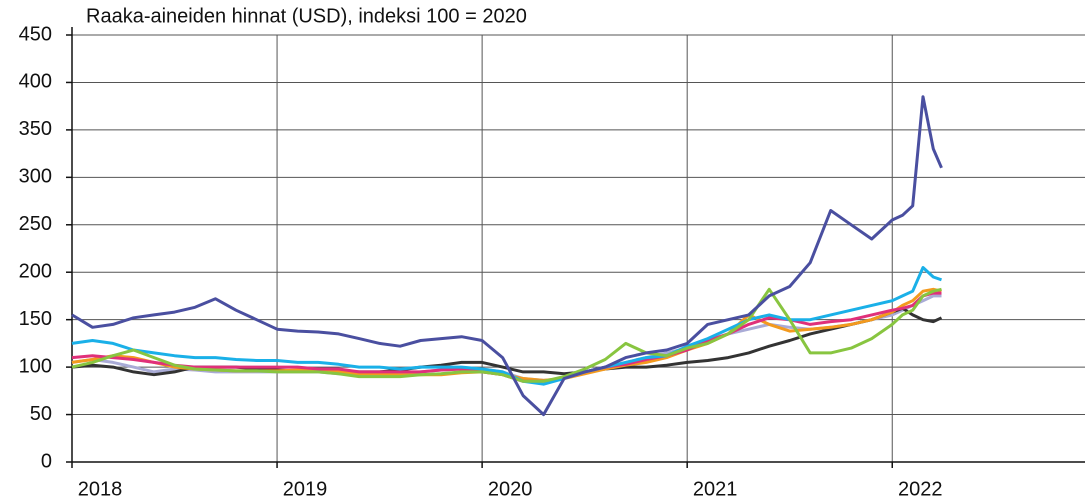 Image resolution: width=1088 pixels, height=504 pixels. Describe the element at coordinates (35, 224) in the screenshot. I see `y-tick-label: 250` at that location.